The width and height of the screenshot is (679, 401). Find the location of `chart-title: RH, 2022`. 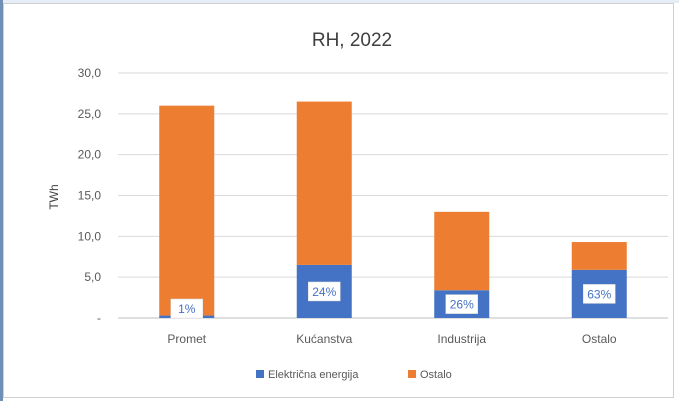

chart-title: RH, 2022 is located at coordinates (352, 40).